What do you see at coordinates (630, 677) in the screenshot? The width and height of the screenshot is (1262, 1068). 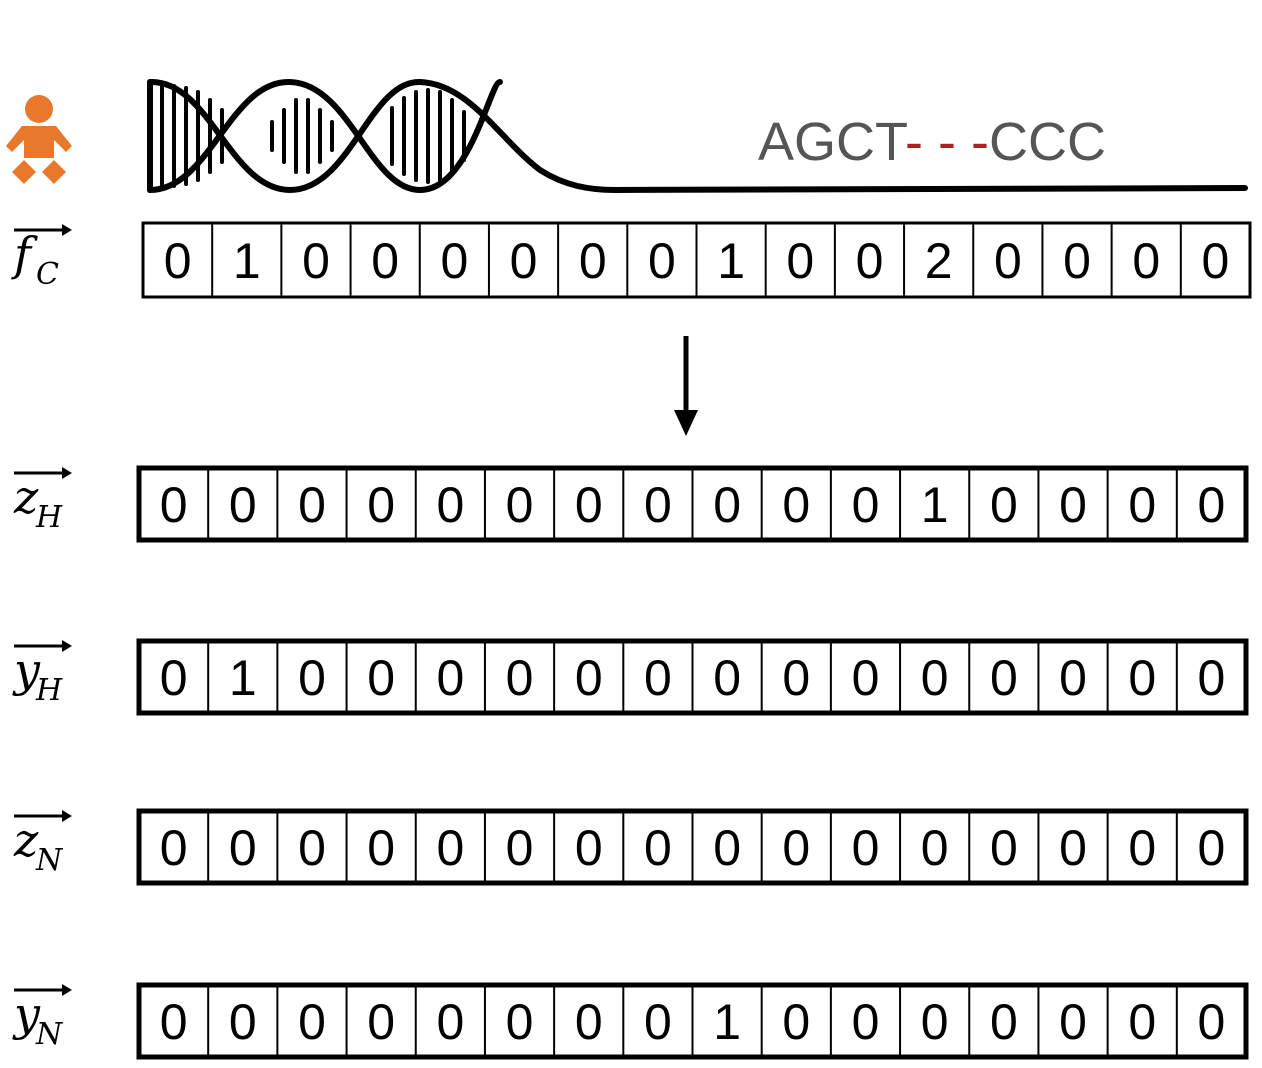 I see `vector-row-yh: yH 0 1 0 0 0 0 0 0 0 0 0 0 0 0 0 0` at bounding box center [630, 677].